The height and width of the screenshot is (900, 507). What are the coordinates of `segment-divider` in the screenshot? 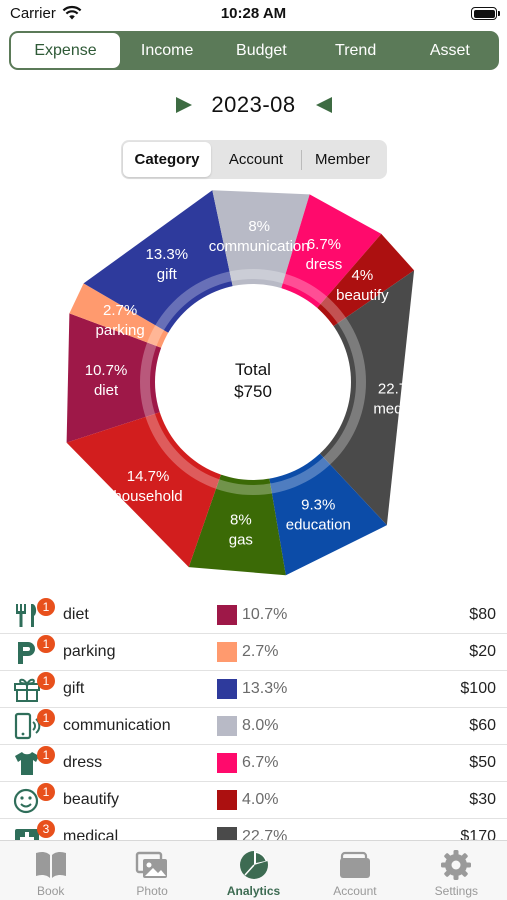 It's located at (301, 159).